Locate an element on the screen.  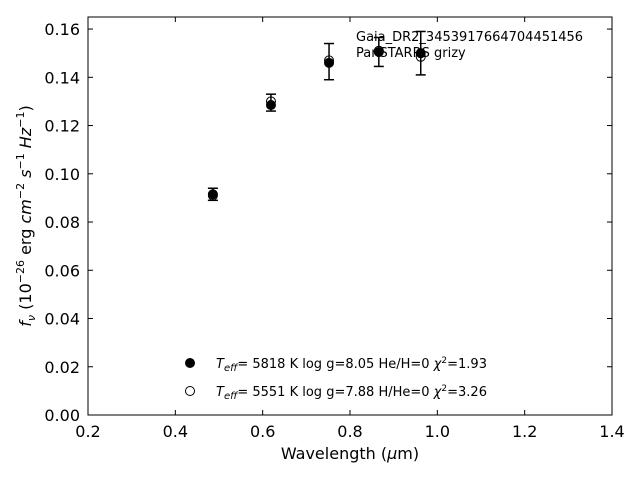
y-tick-label: 0.16 is located at coordinates (62, 29).